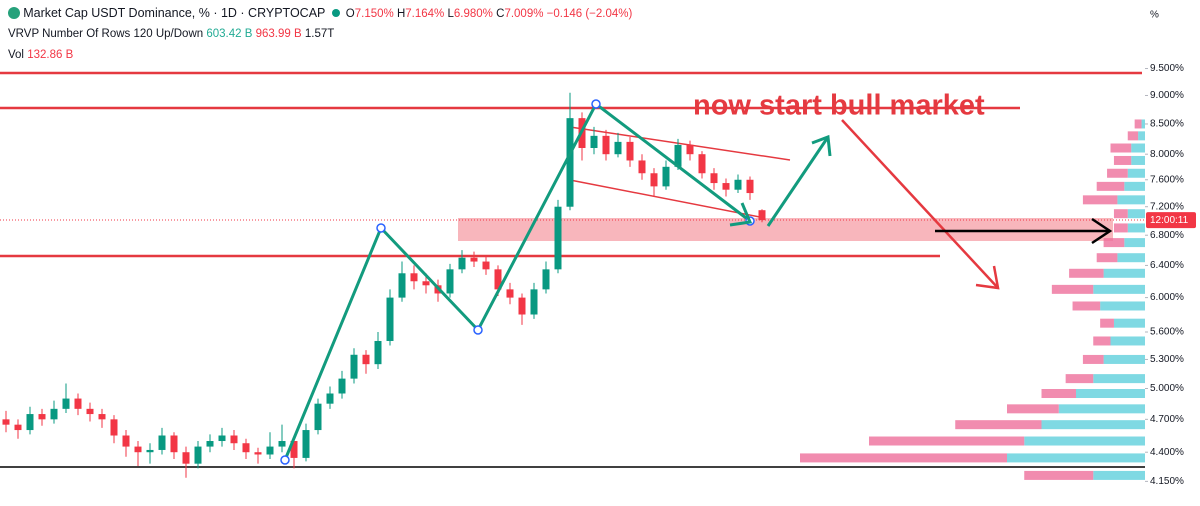 Image resolution: width=1200 pixels, height=506 pixels. I want to click on y-tick-label: 6.000%, so click(1167, 297).